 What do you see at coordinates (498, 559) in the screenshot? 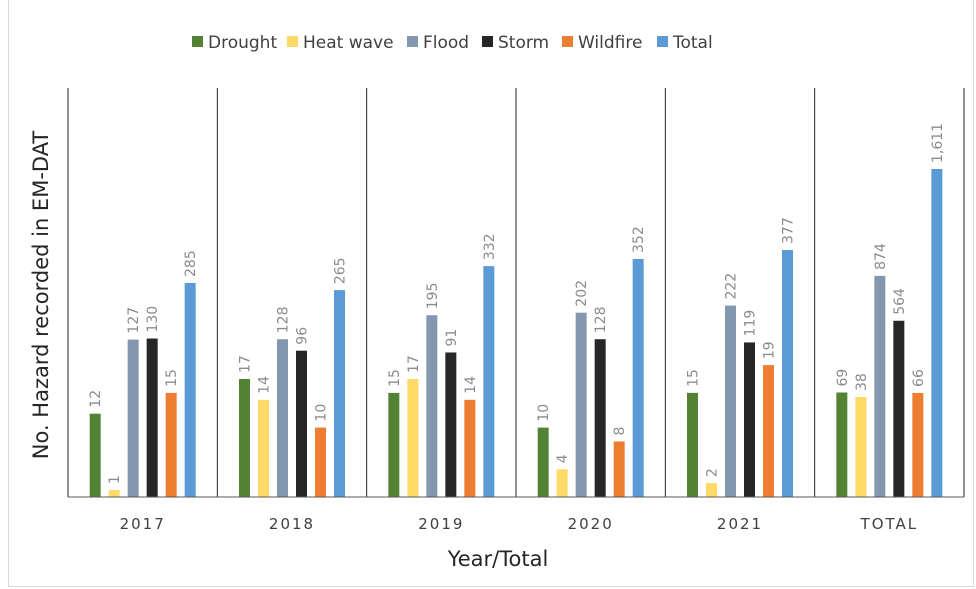
I see `x-axis-title: Year/Total` at bounding box center [498, 559].